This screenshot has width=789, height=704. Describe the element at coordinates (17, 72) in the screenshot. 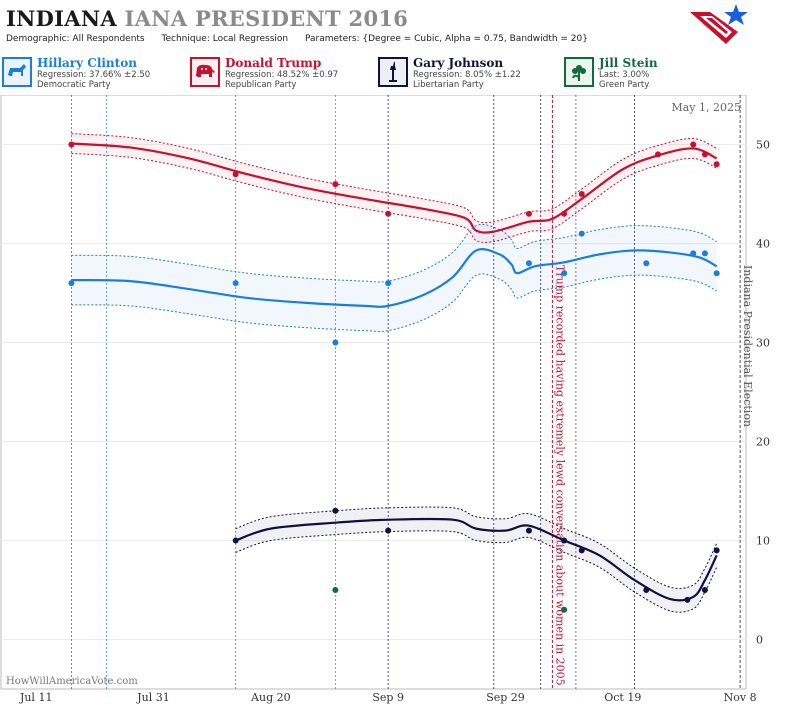

I see `donkey-icon` at that location.